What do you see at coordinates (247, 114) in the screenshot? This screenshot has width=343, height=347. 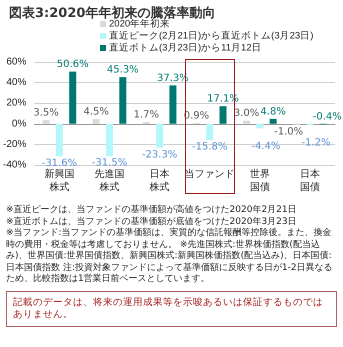 I see `data-label: 3.0%` at bounding box center [247, 114].